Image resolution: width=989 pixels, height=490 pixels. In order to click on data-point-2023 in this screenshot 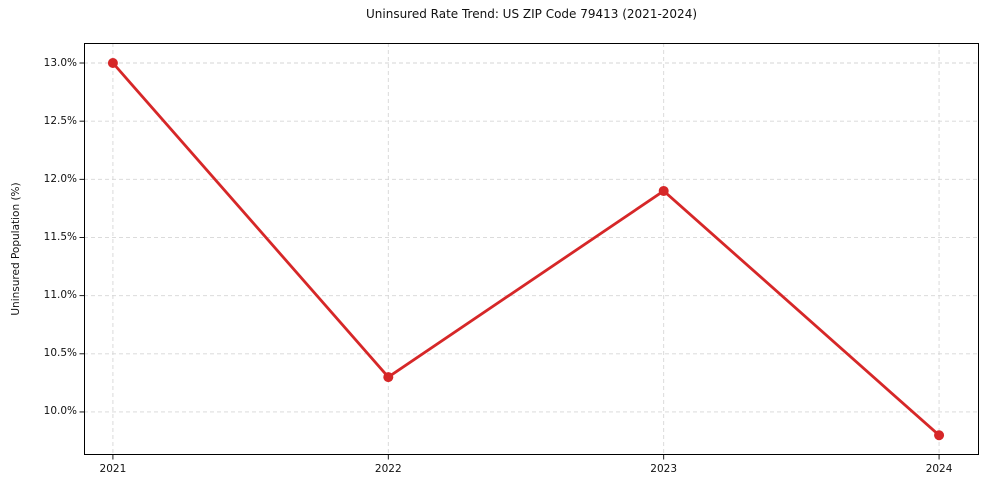, I will do `click(663, 190)`.